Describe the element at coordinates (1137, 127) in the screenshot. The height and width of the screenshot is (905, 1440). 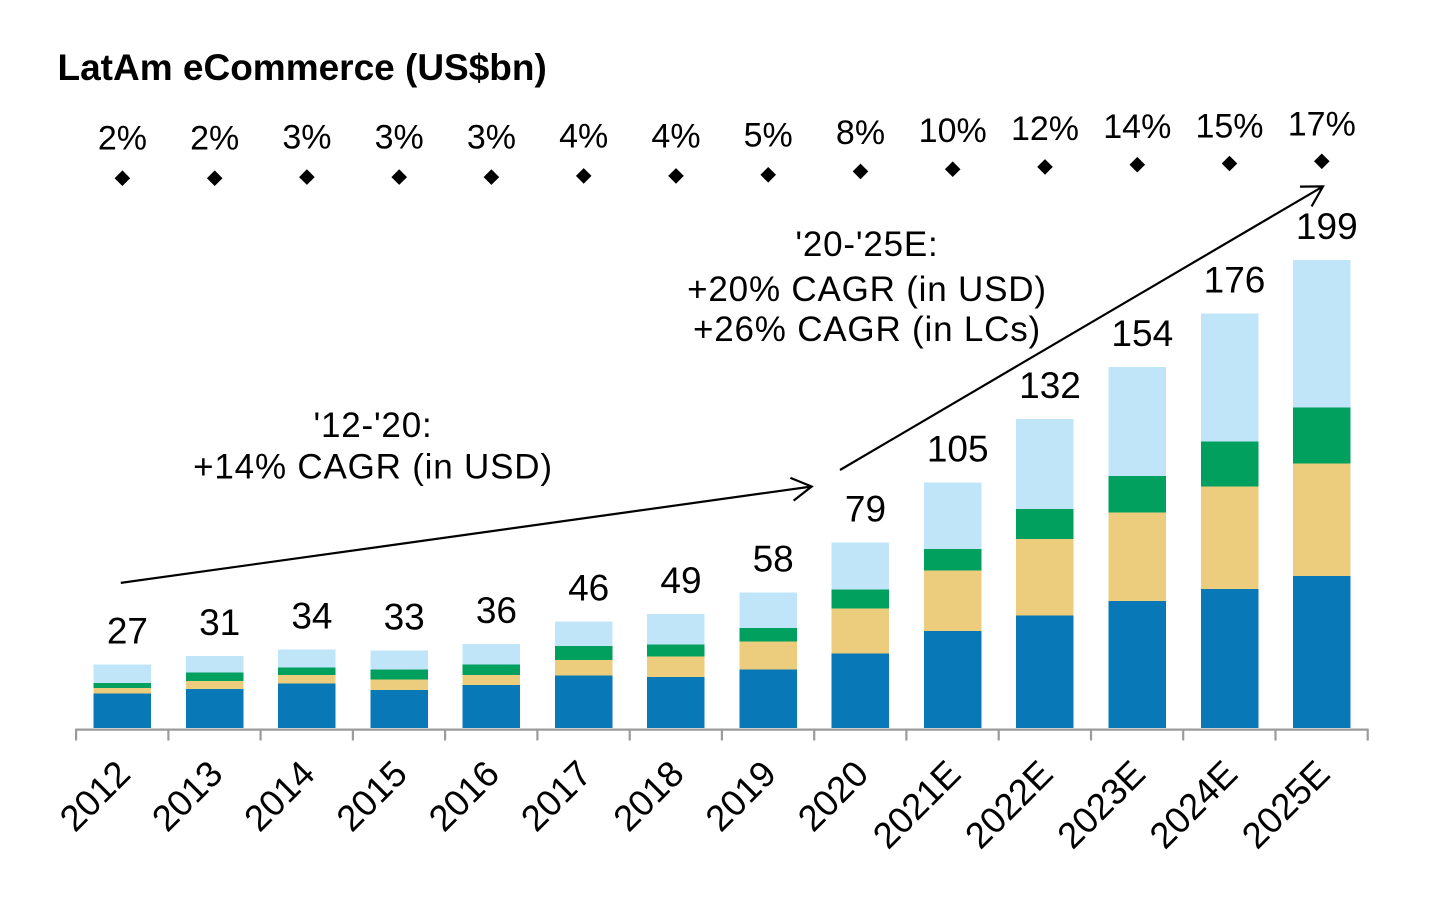
I see `svg-text: 14%` at that location.